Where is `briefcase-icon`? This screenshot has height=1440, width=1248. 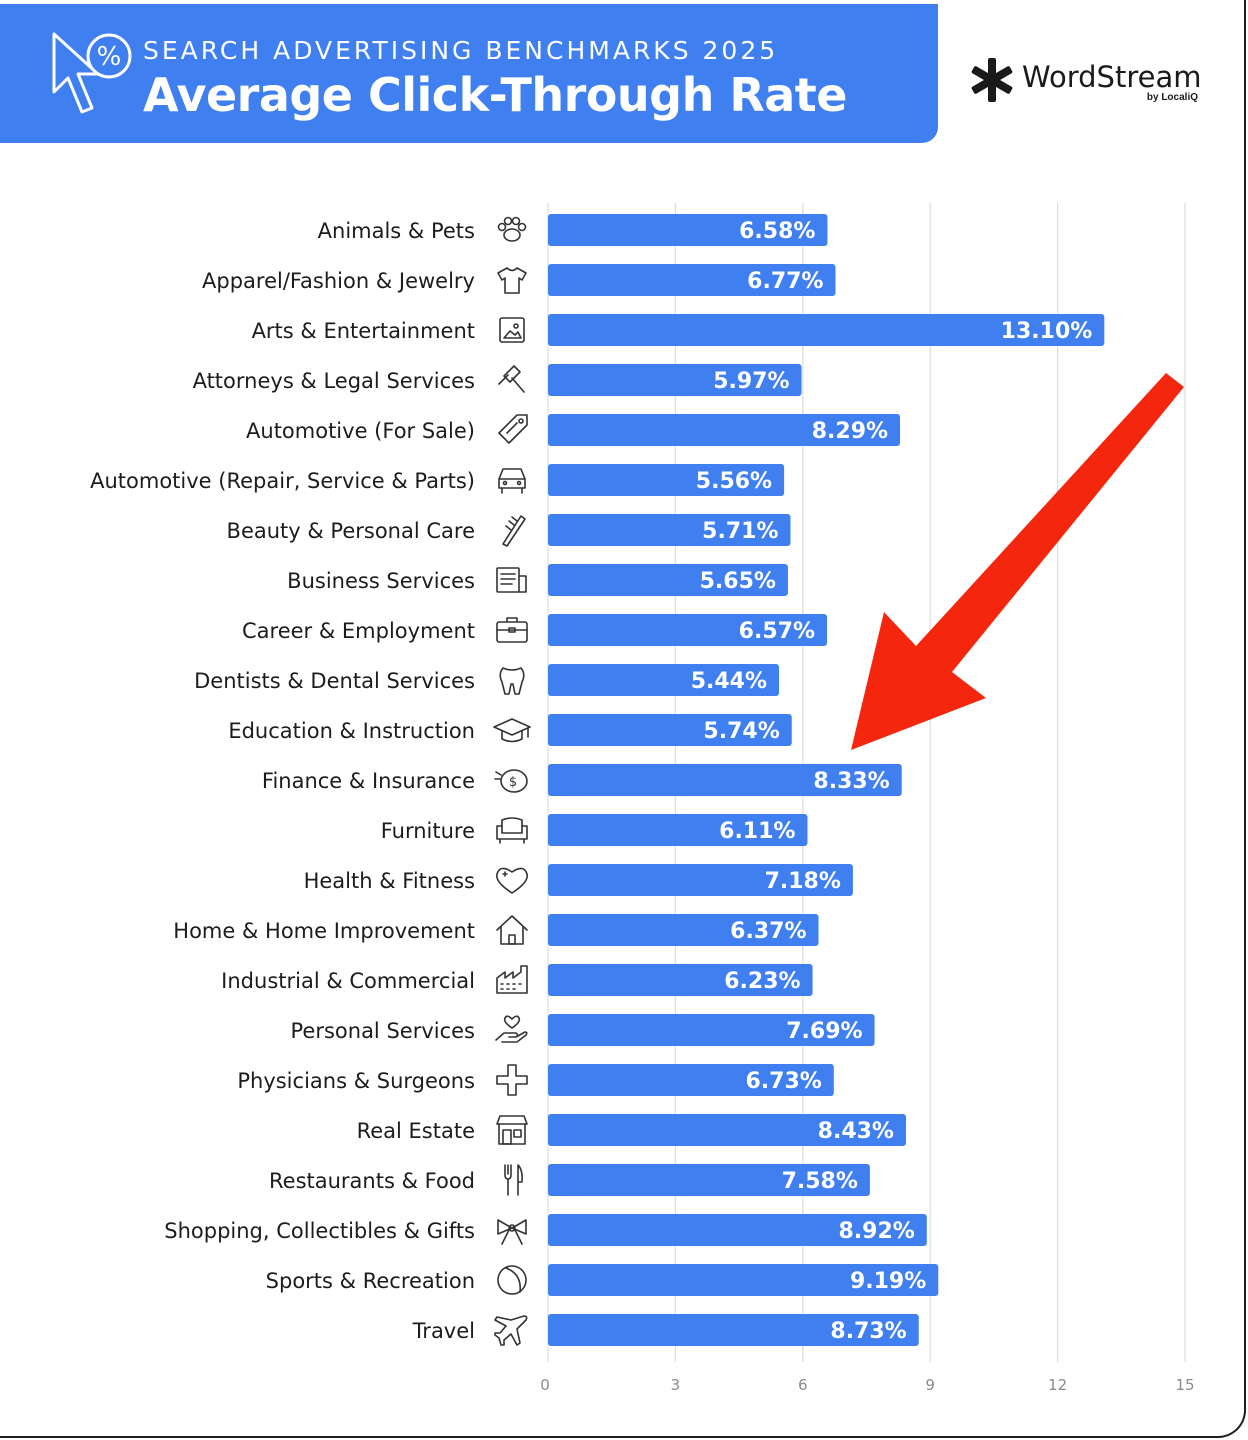
briefcase-icon is located at coordinates (512, 630).